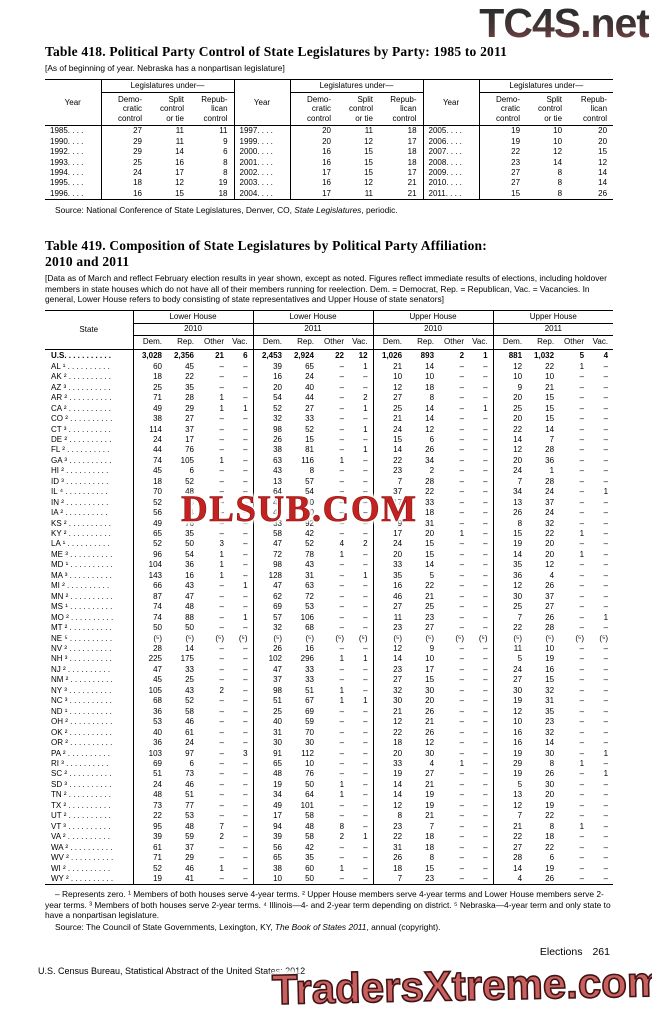 The height and width of the screenshot is (1024, 652). Describe the element at coordinates (313, 329) in the screenshot. I see `year-header: 2011` at that location.